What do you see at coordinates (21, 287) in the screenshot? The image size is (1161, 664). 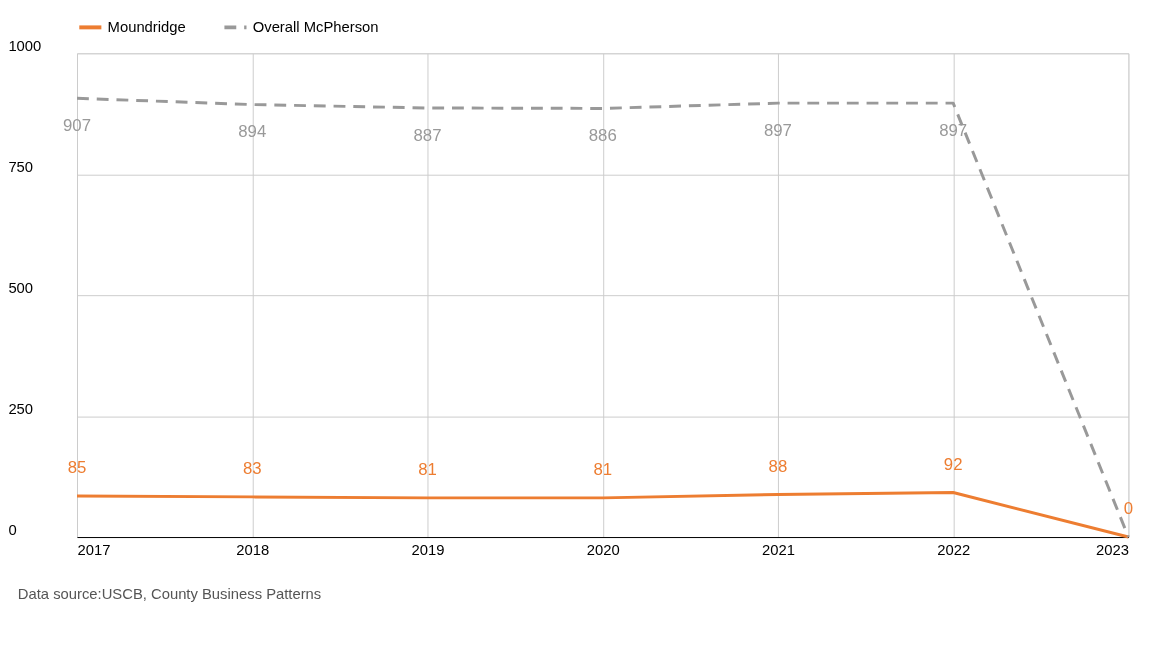 I see `y-tick-label: 500` at bounding box center [21, 287].